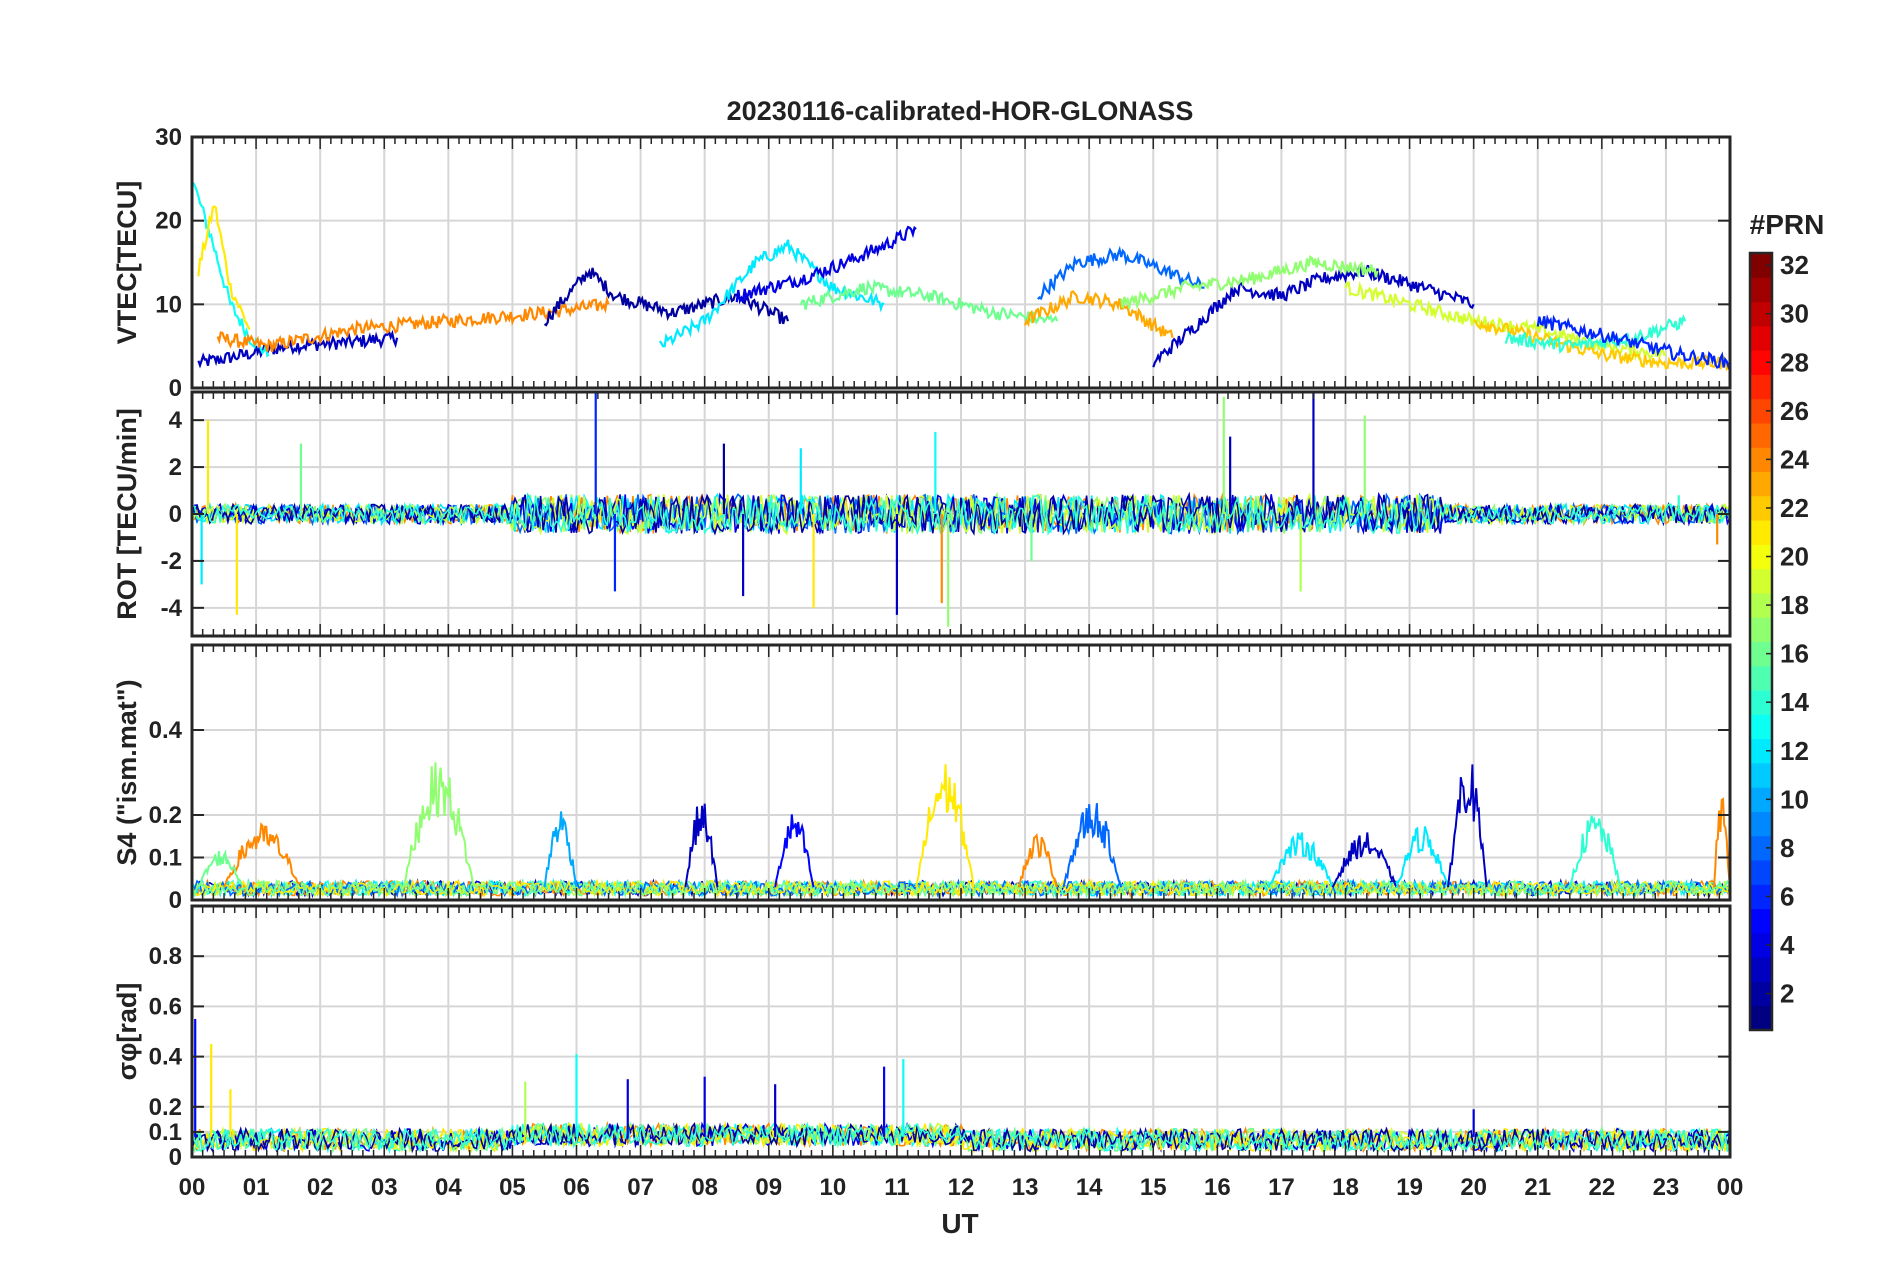  I want to click on y-tick-label: -4, so click(172, 608).